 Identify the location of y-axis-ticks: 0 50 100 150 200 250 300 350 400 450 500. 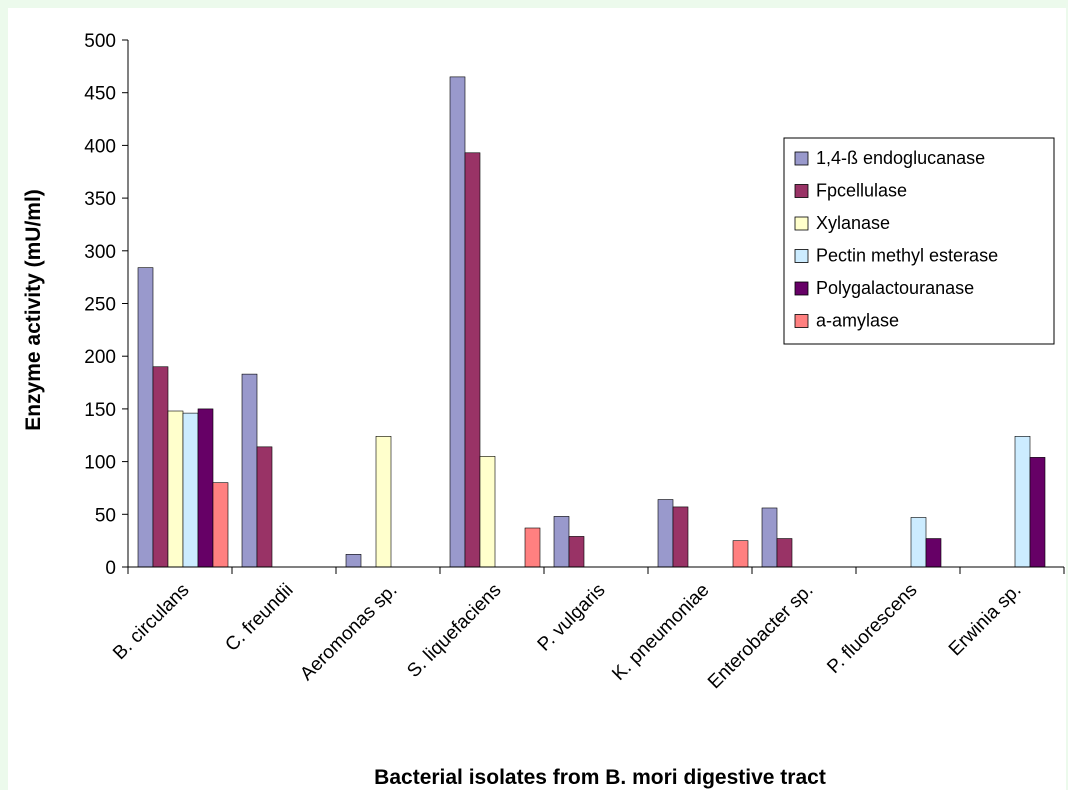
(106, 305).